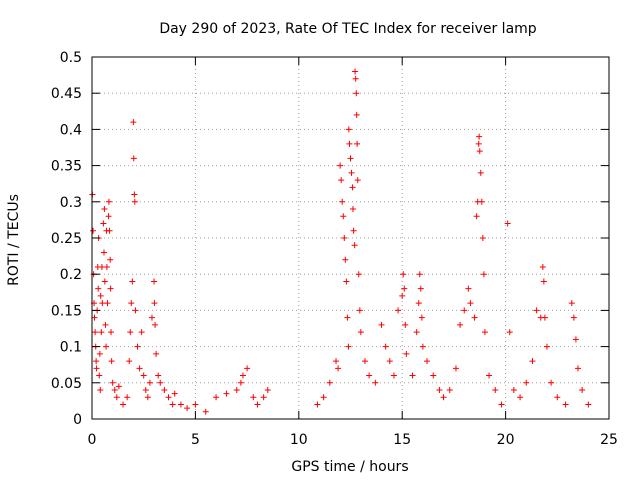  I want to click on y-tick-label: 0.05, so click(66, 384).